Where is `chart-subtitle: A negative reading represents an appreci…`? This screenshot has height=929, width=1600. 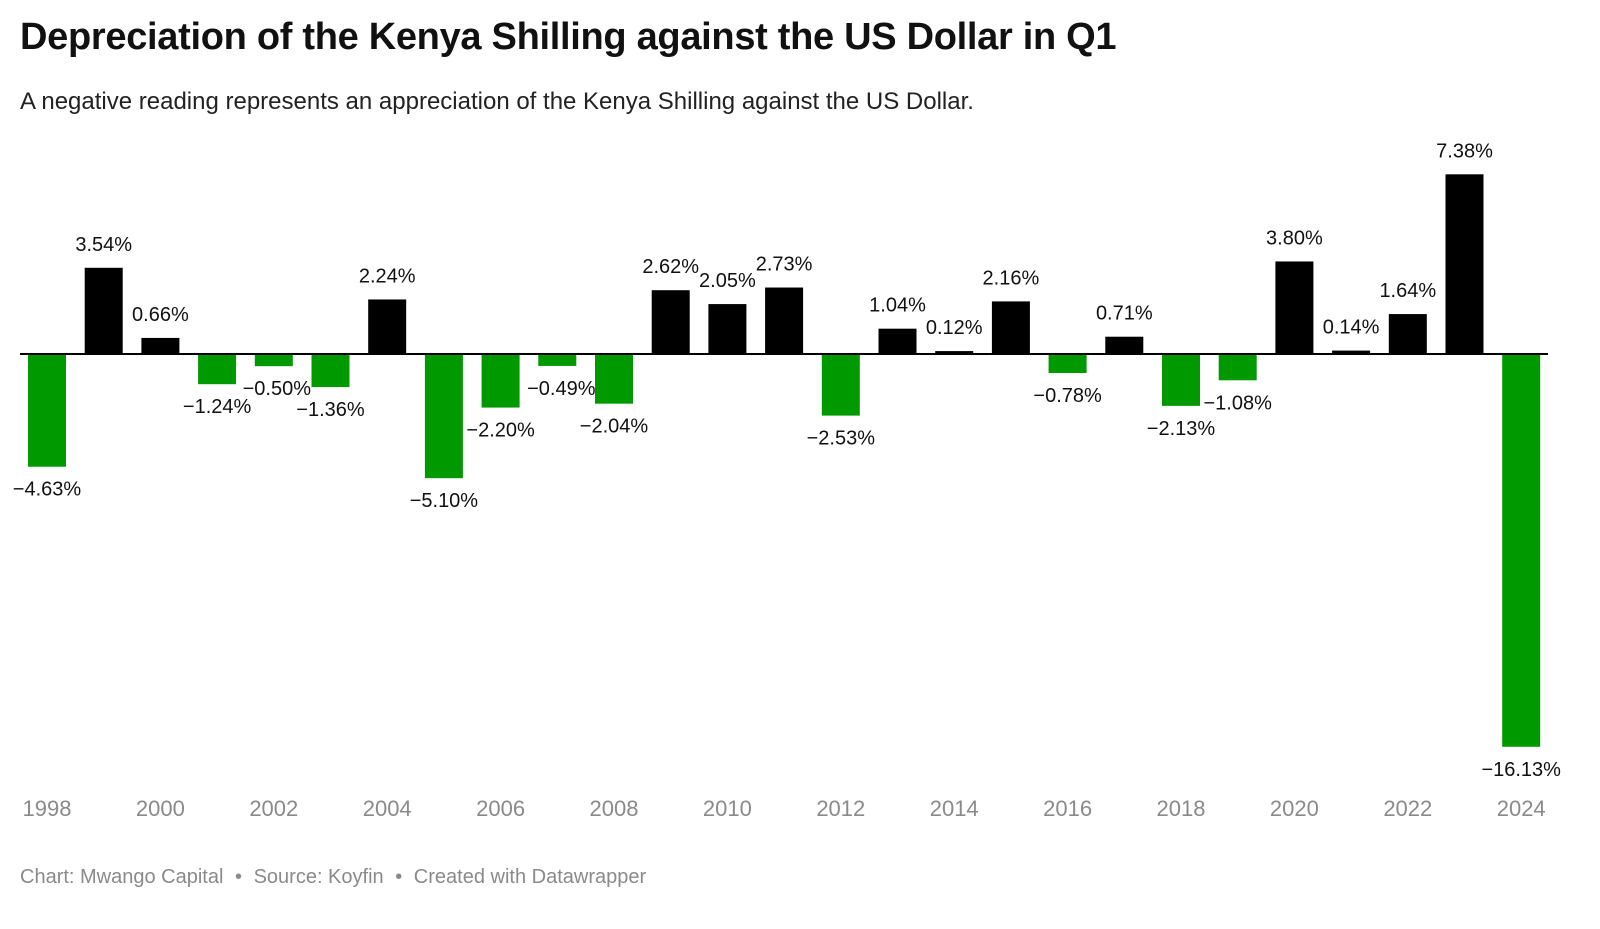
chart-subtitle: A negative reading represents an appreci… is located at coordinates (497, 101).